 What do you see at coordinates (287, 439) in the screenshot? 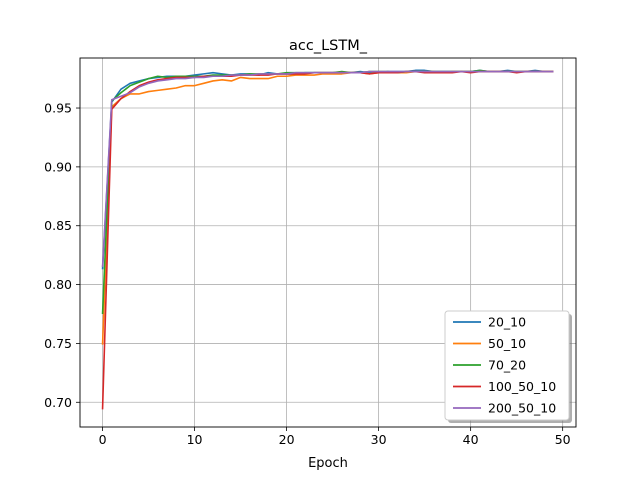
I see `x-tick-label: 20` at bounding box center [287, 439].